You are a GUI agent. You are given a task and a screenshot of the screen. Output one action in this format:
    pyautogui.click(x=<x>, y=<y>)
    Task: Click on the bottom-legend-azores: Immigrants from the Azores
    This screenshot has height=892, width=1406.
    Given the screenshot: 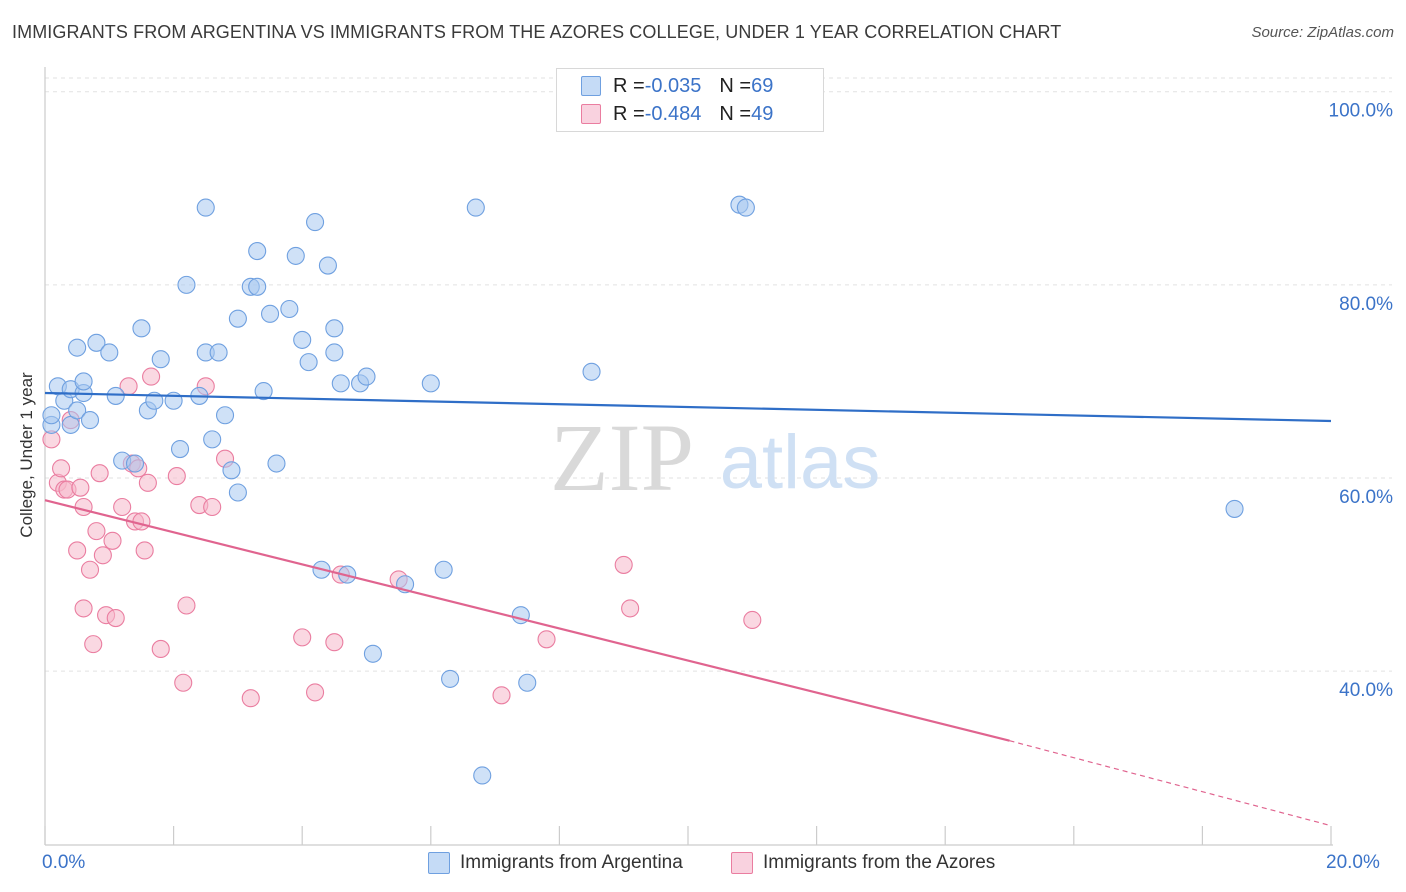 What is the action you would take?
    pyautogui.click(x=863, y=863)
    